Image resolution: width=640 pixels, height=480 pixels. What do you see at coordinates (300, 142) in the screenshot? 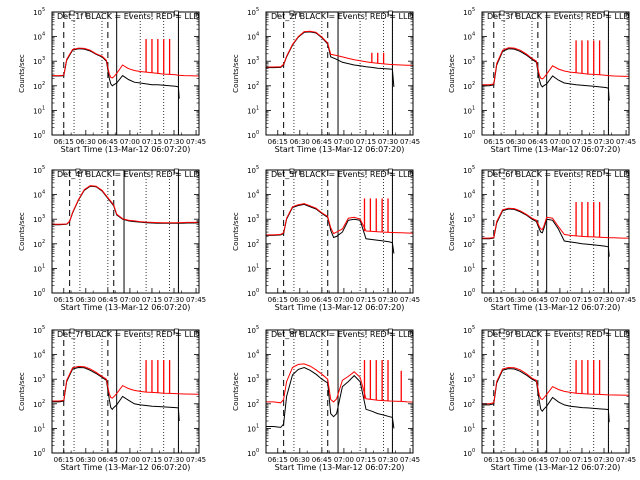
I see `x-tick-label: 06:30` at bounding box center [300, 142].